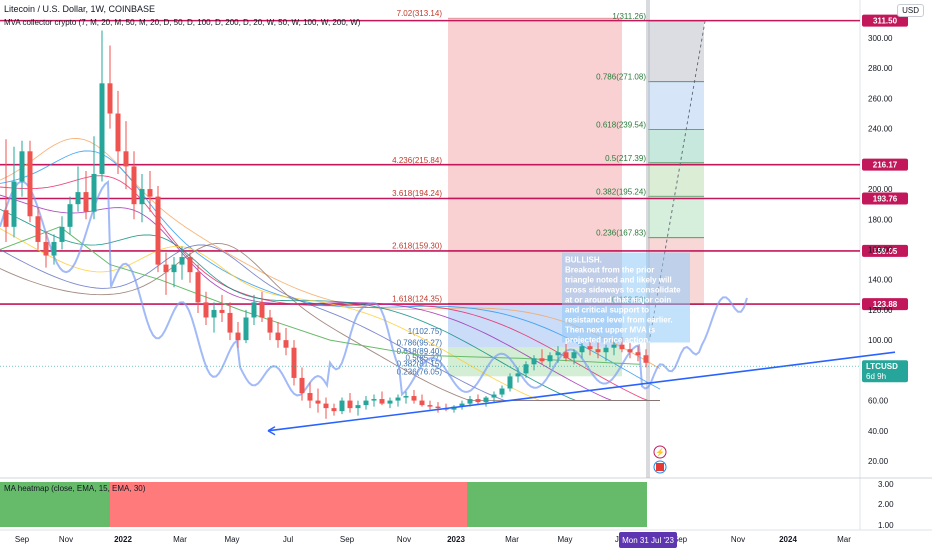 This screenshot has width=932, height=555. I want to click on fib-extension-label: 2.618(159.30), so click(417, 246).